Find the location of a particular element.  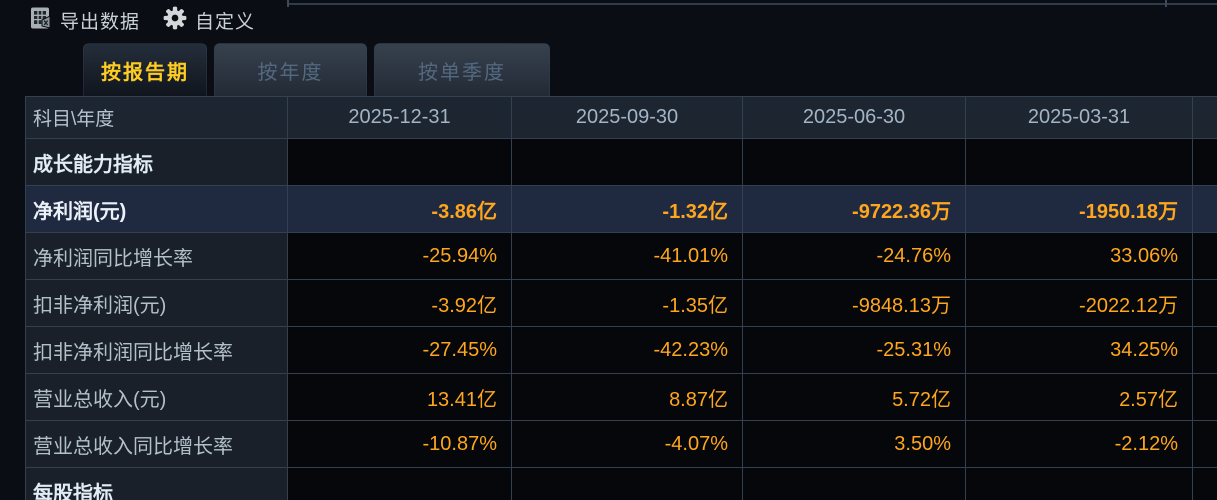

panel-divider is located at coordinates (752, 4).